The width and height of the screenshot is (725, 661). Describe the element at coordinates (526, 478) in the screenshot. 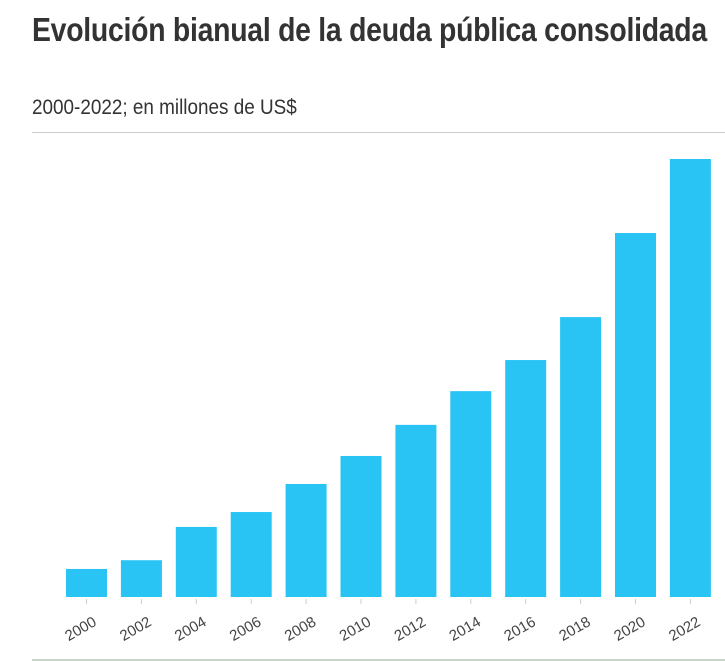

I see `bar-2016` at that location.